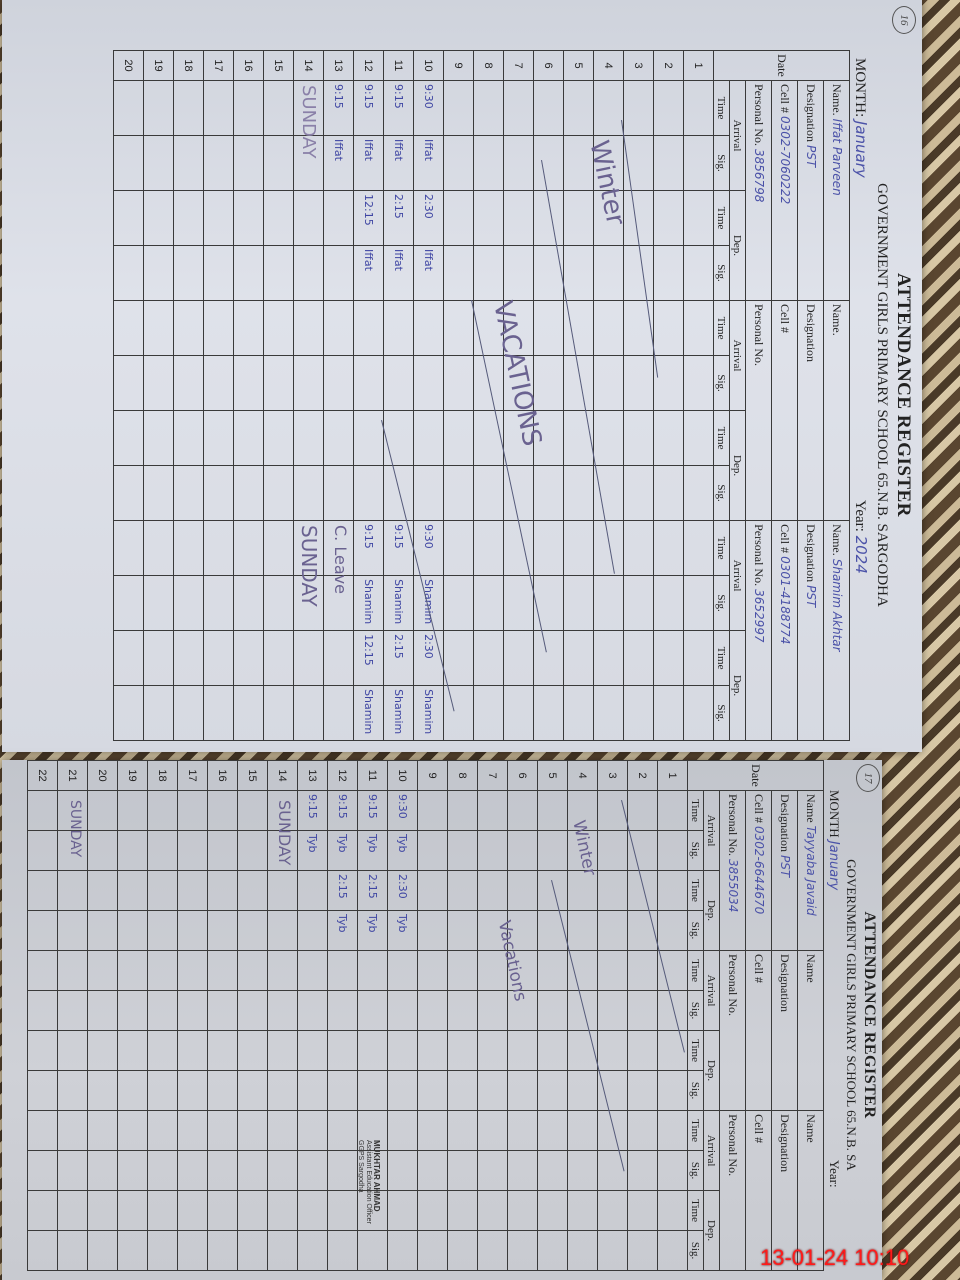 The width and height of the screenshot is (960, 1280). Describe the element at coordinates (252, 1015) in the screenshot. I see `table-row: 15` at that location.